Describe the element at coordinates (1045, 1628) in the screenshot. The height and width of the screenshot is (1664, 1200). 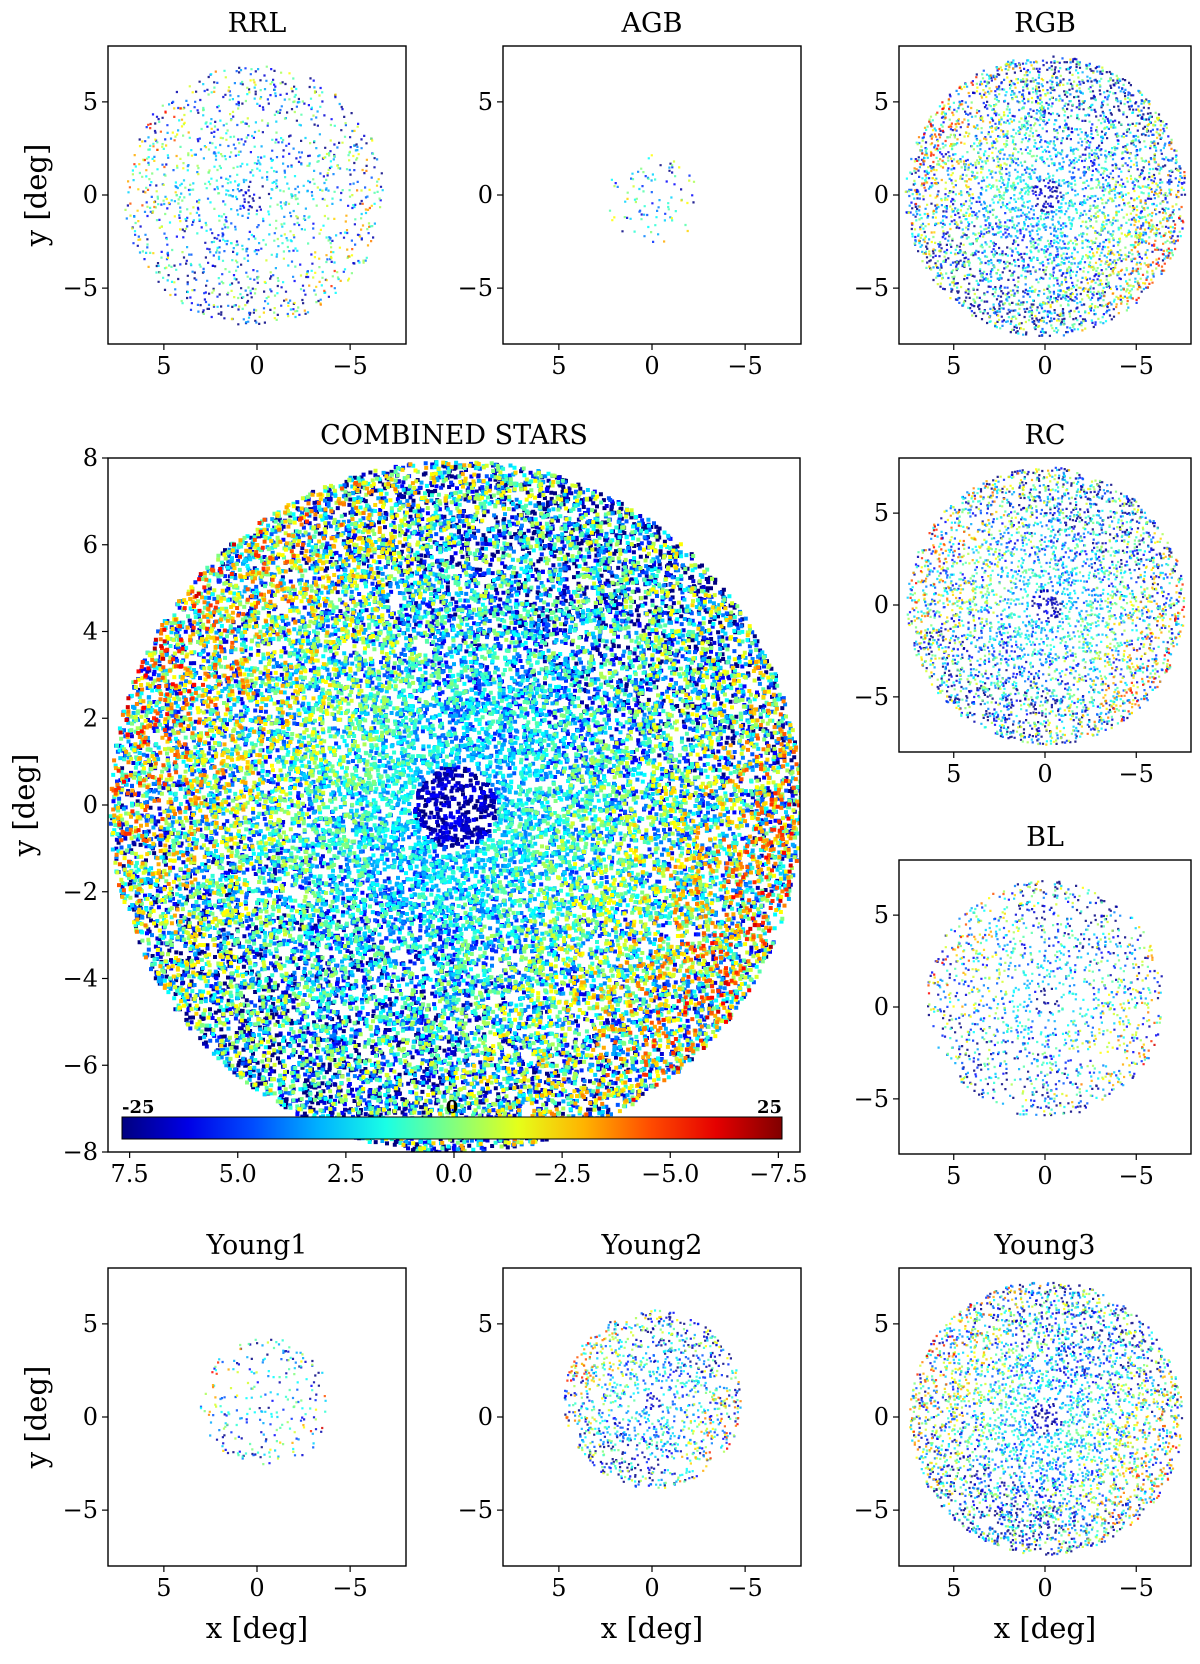
I see `x-axis-label: x [deg]` at that location.